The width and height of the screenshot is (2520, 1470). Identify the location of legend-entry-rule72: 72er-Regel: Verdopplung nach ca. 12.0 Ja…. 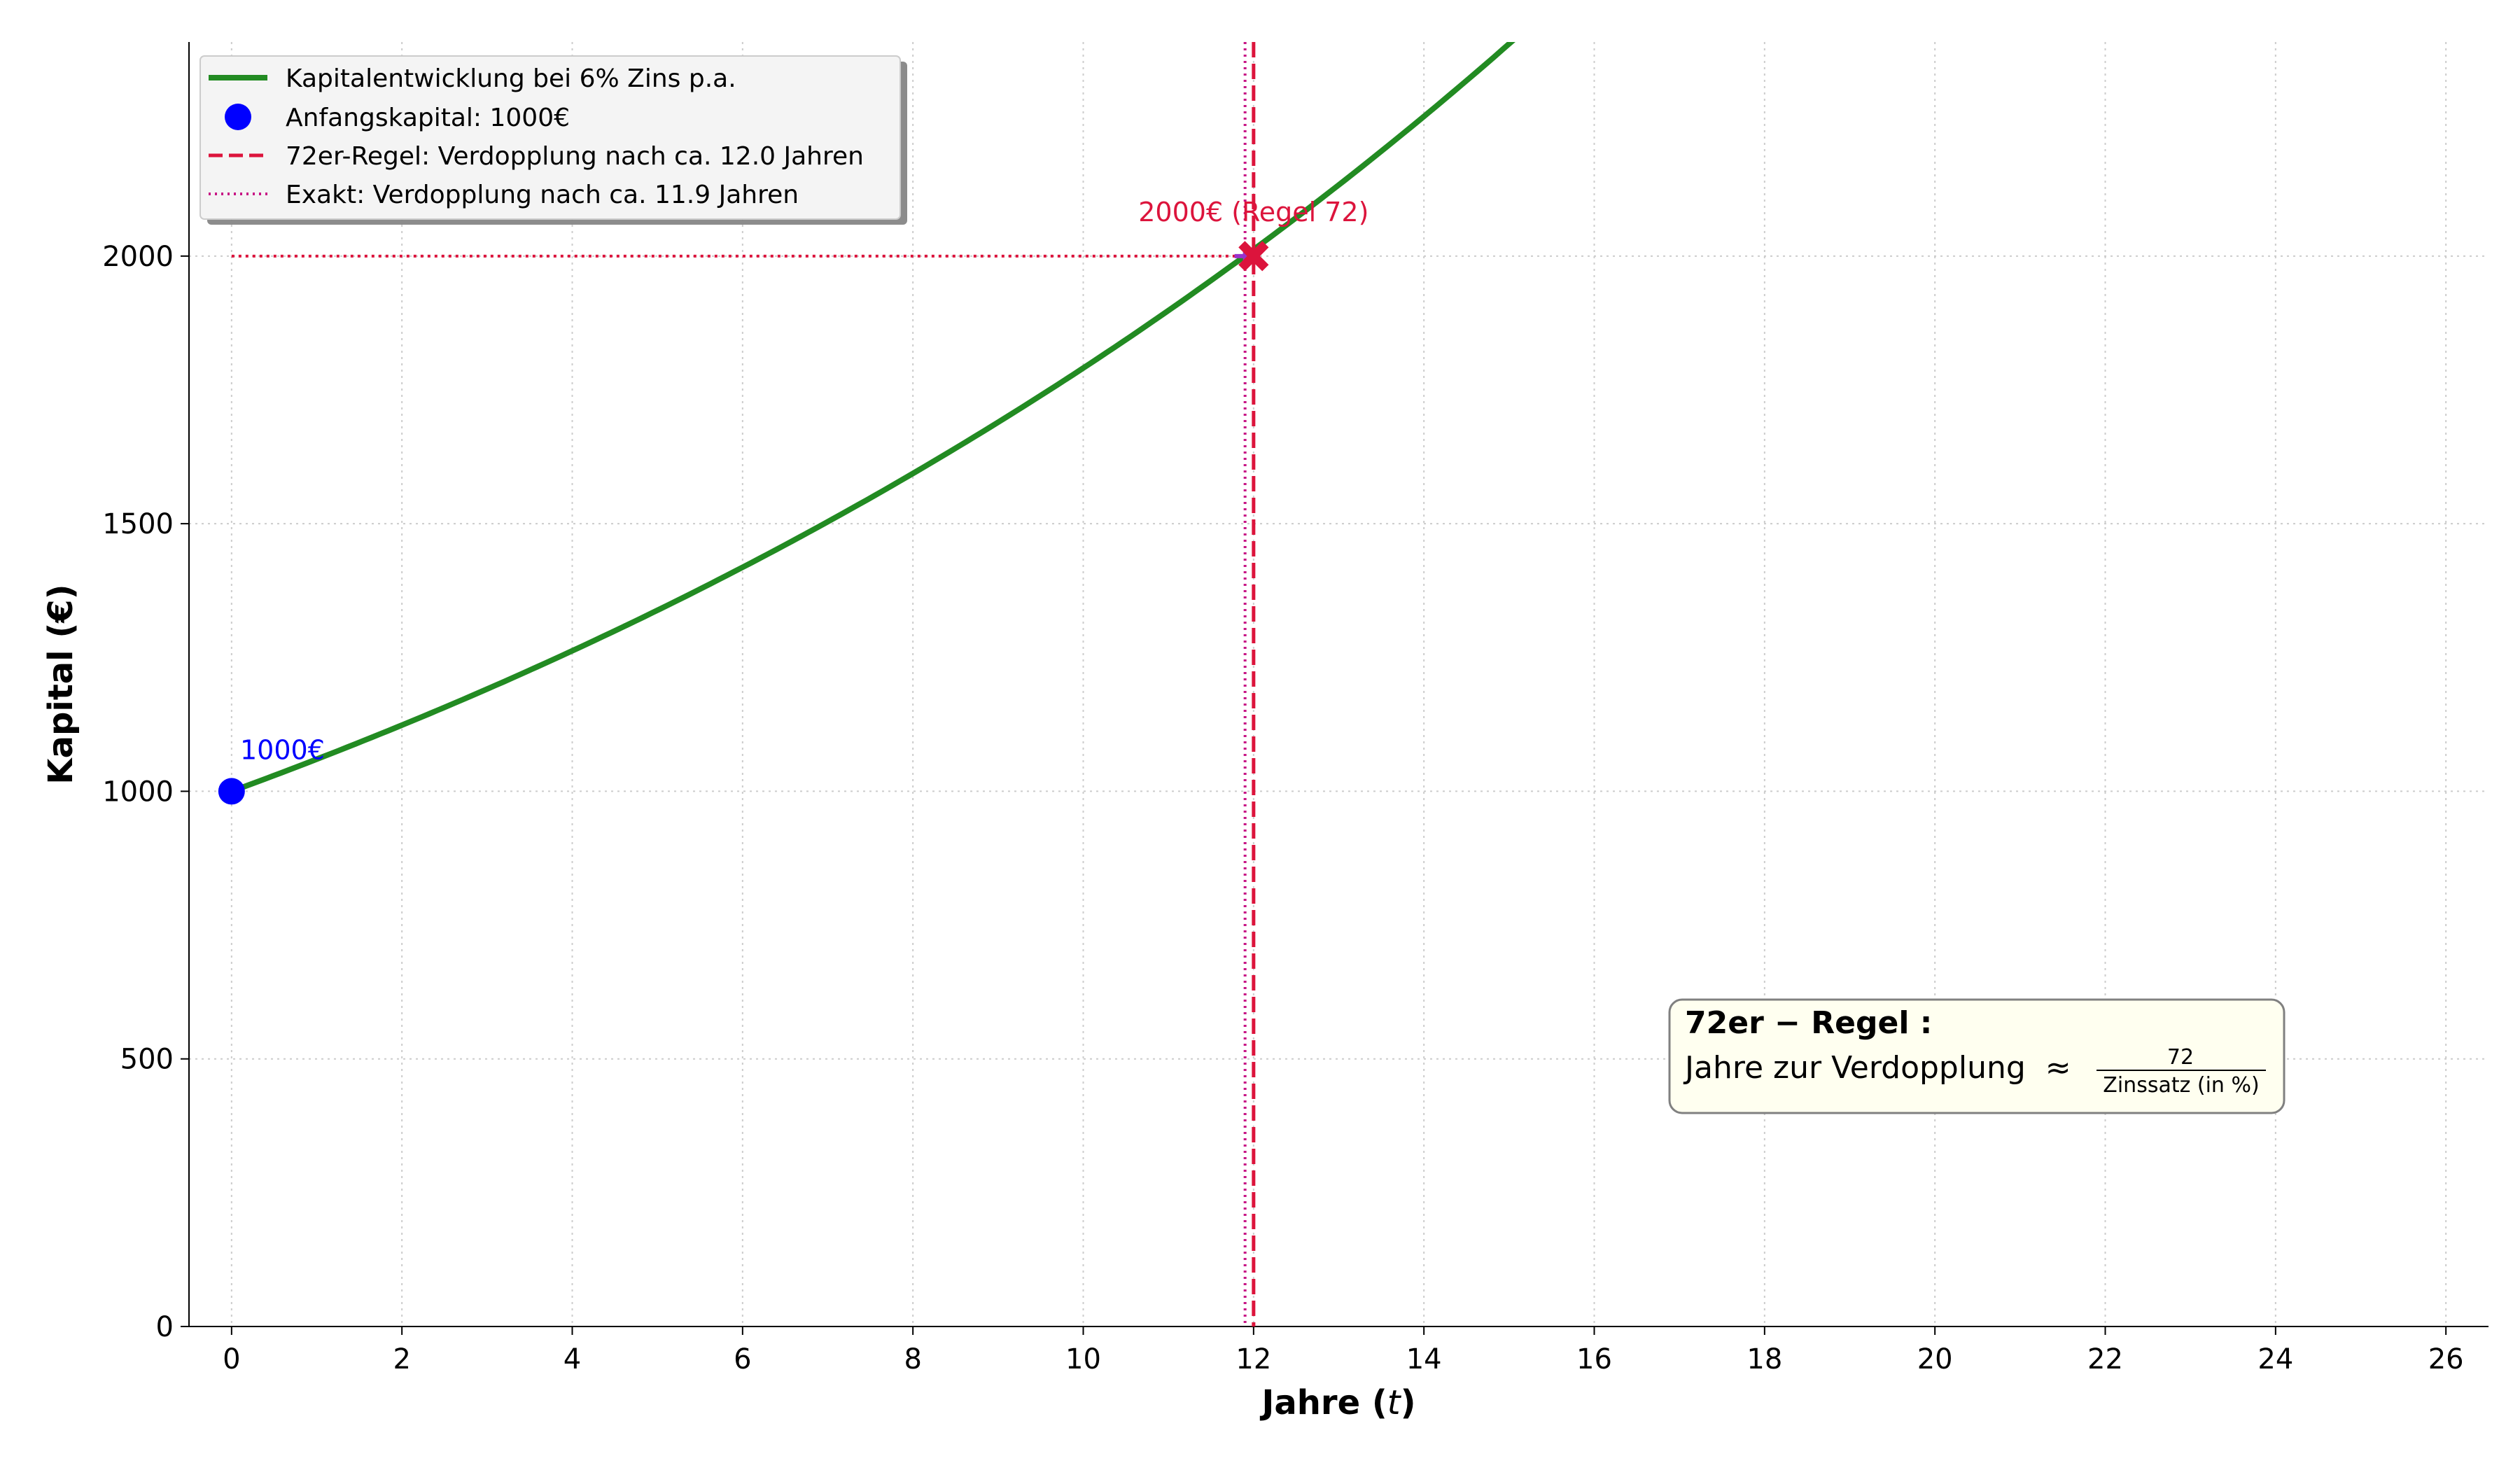
(536, 156).